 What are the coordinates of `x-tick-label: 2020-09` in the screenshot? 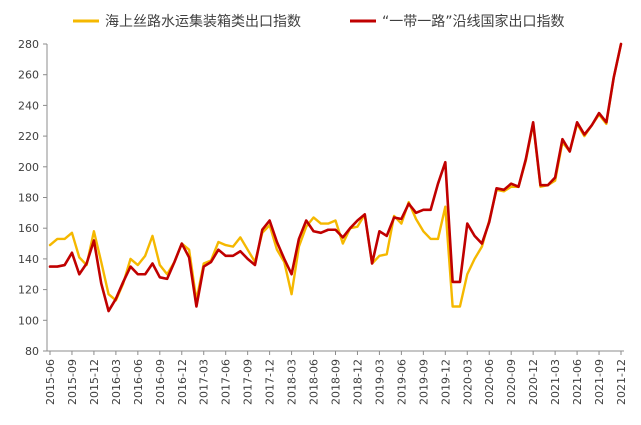 It's located at (511, 382).